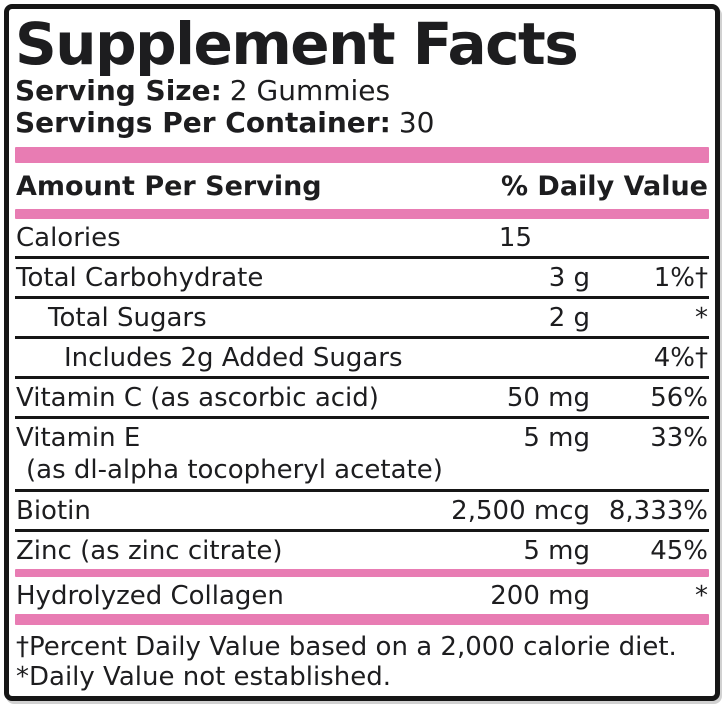  What do you see at coordinates (540, 596) in the screenshot?
I see `nutrient-amount: 200 mg` at bounding box center [540, 596].